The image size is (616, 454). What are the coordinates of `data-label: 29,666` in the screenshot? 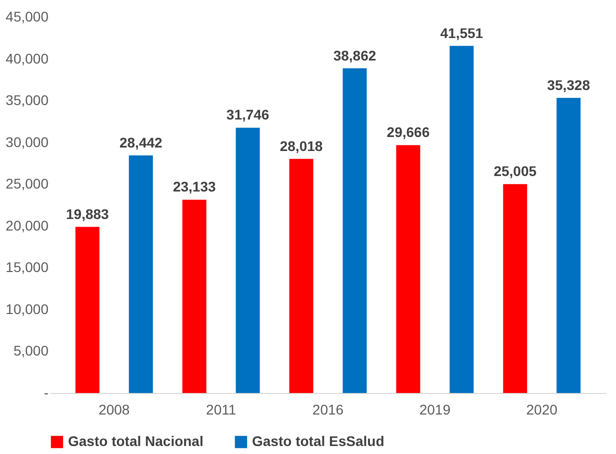 It's located at (408, 132).